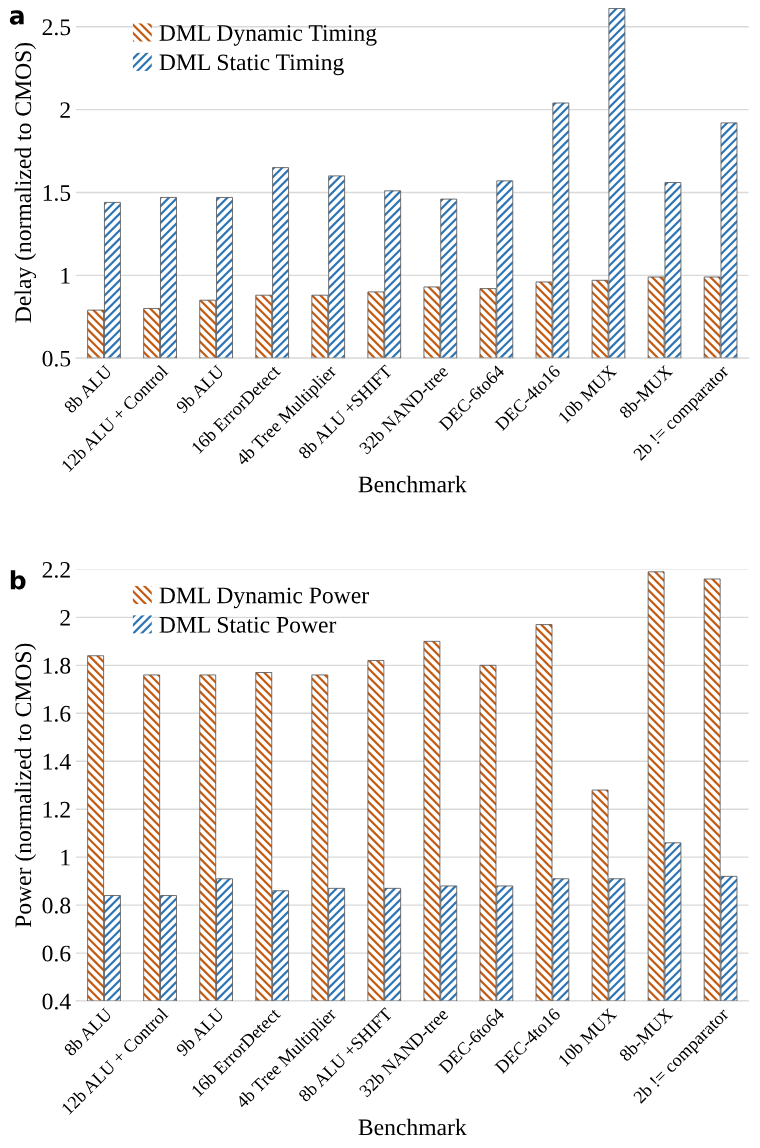  What do you see at coordinates (251, 65) in the screenshot?
I see `legend-label: DML Static Timing` at bounding box center [251, 65].